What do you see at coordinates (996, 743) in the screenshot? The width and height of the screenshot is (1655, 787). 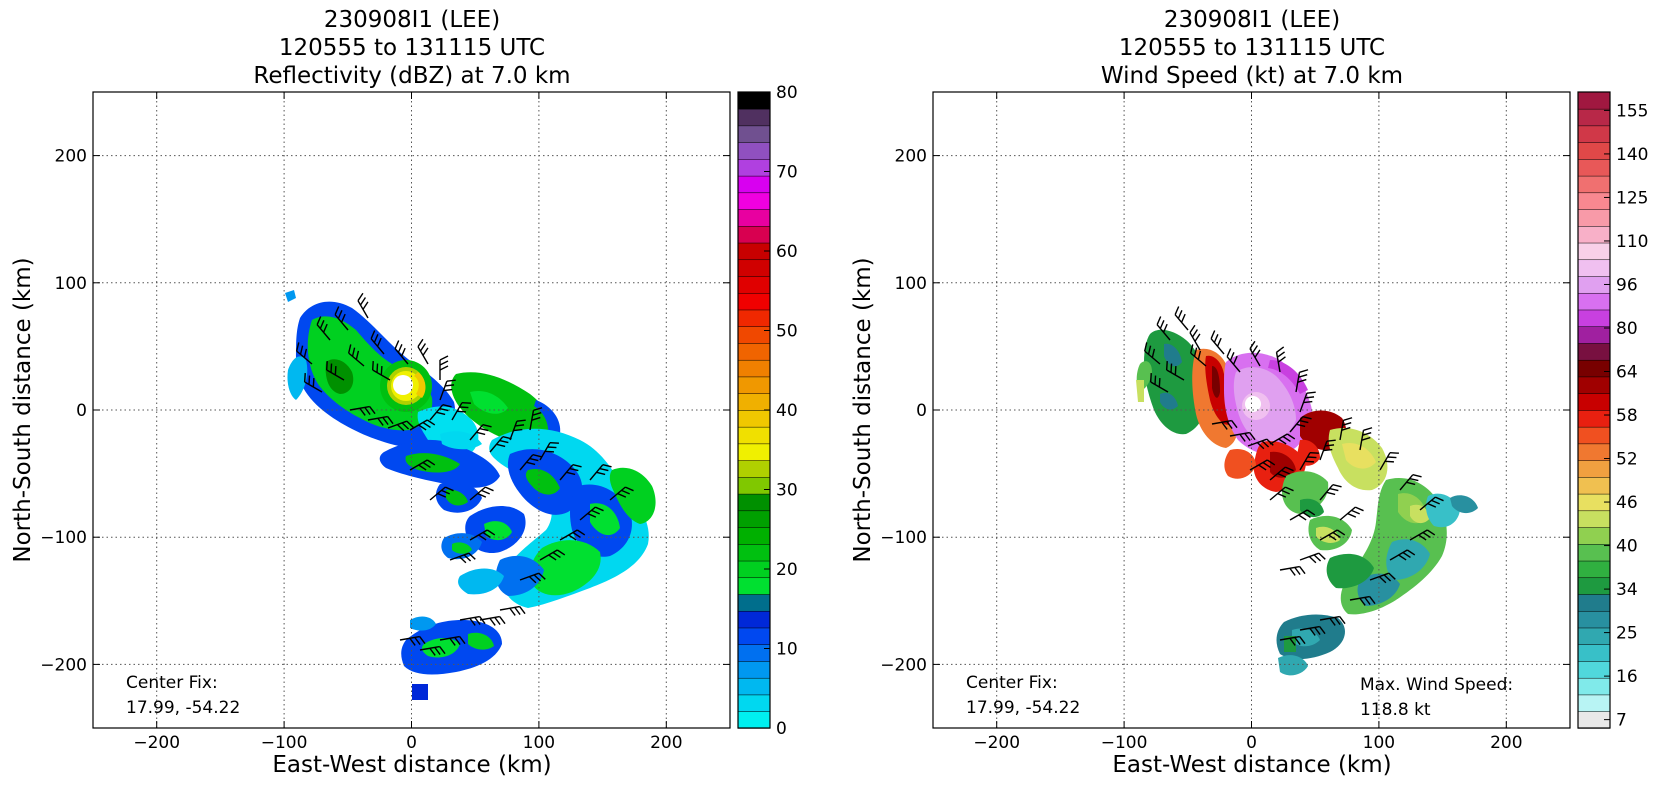 I see `x-tick-label: −200` at bounding box center [996, 743].